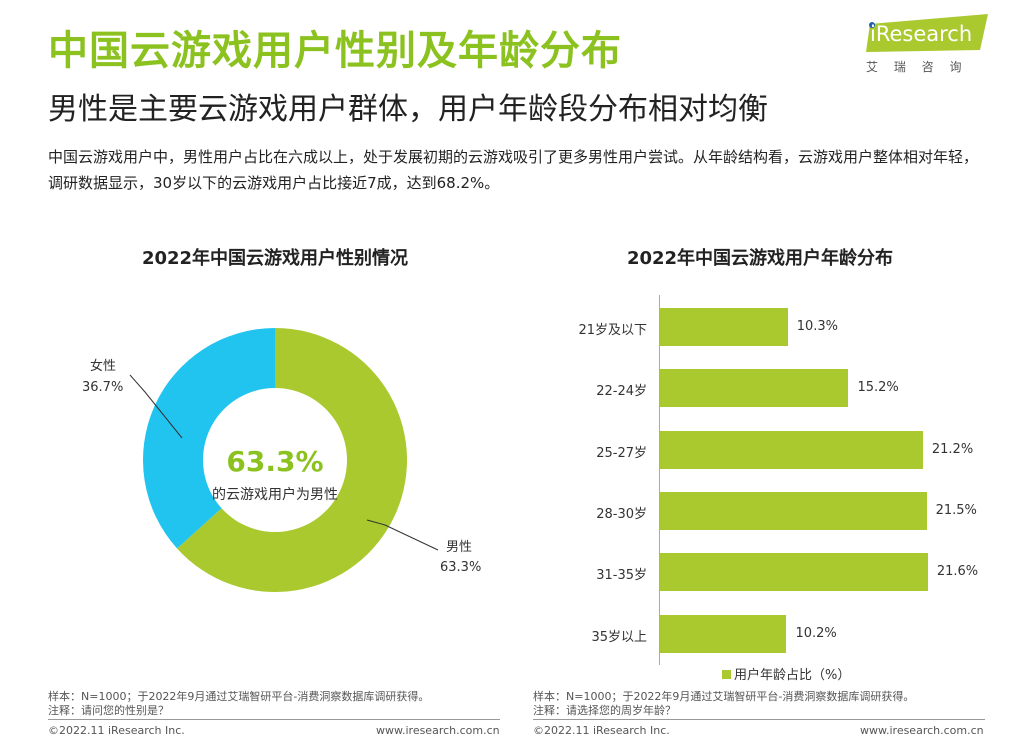 Image resolution: width=1010 pixels, height=742 pixels. Describe the element at coordinates (103, 387) in the screenshot. I see `female-value: 36.7%` at that location.